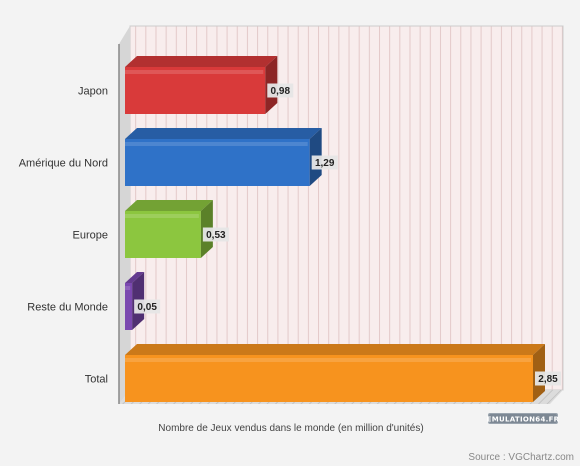 The width and height of the screenshot is (580, 466). Describe the element at coordinates (67, 308) in the screenshot. I see `category-label-reste-du-monde: Reste du Monde` at that location.